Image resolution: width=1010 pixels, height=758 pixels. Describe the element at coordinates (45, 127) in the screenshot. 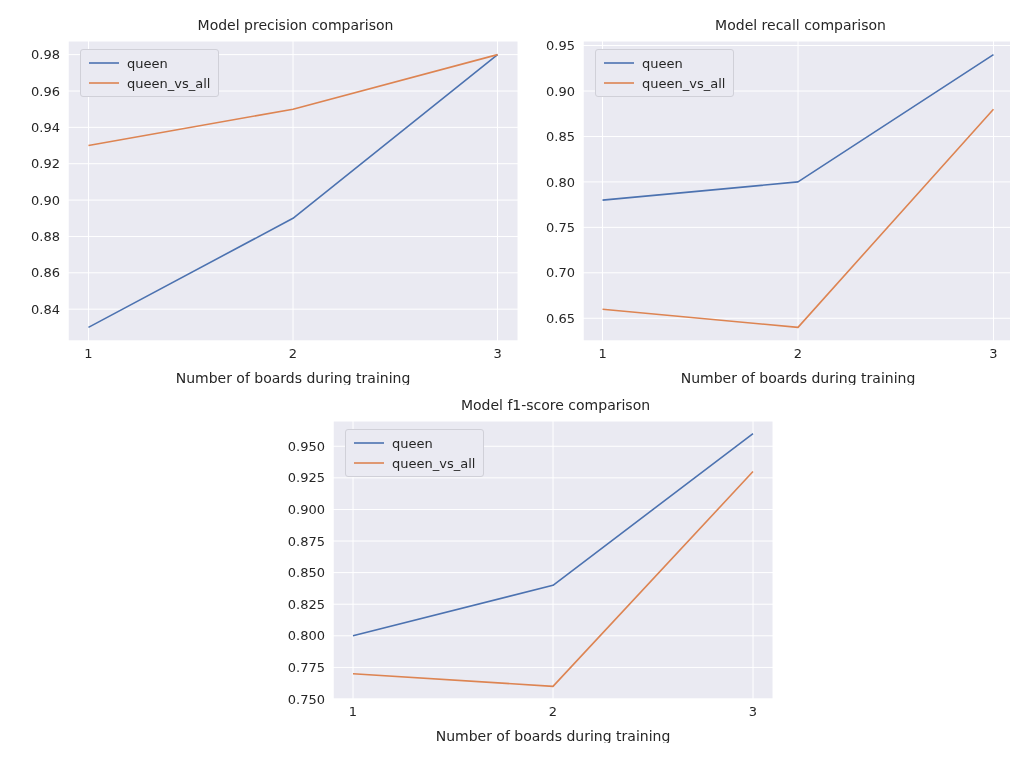

I see `y-tick-label: 0.94` at that location.